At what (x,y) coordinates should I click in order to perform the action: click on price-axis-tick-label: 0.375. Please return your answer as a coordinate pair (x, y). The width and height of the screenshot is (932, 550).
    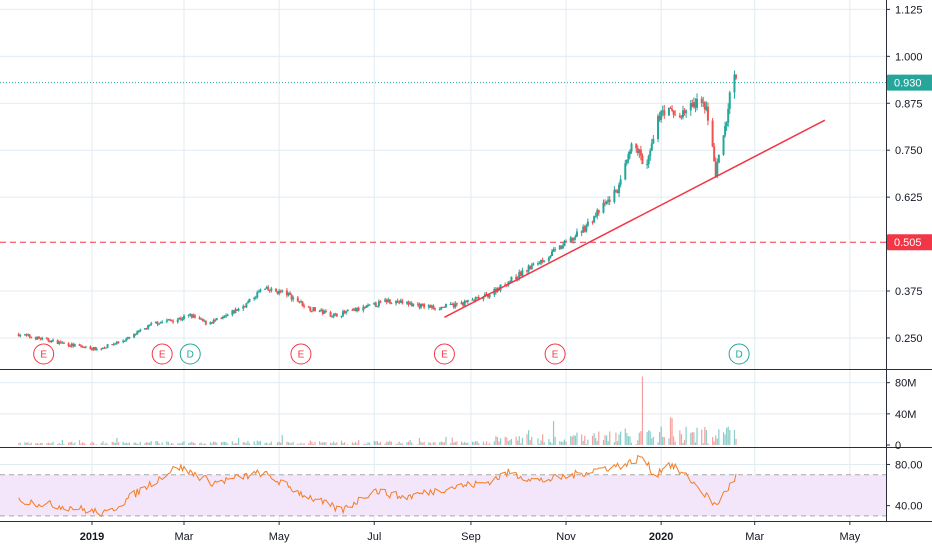
    Looking at the image, I should click on (909, 292).